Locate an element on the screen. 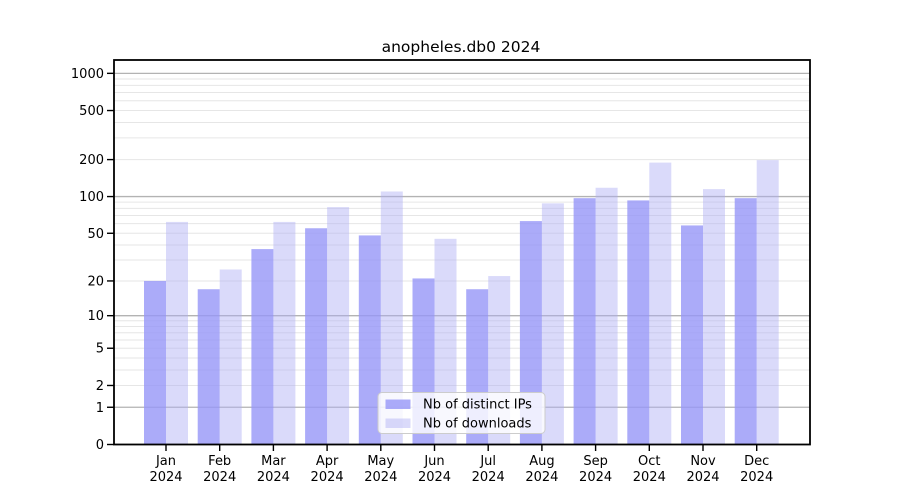 The width and height of the screenshot is (900, 500). legend-swatch-downloads is located at coordinates (398, 423).